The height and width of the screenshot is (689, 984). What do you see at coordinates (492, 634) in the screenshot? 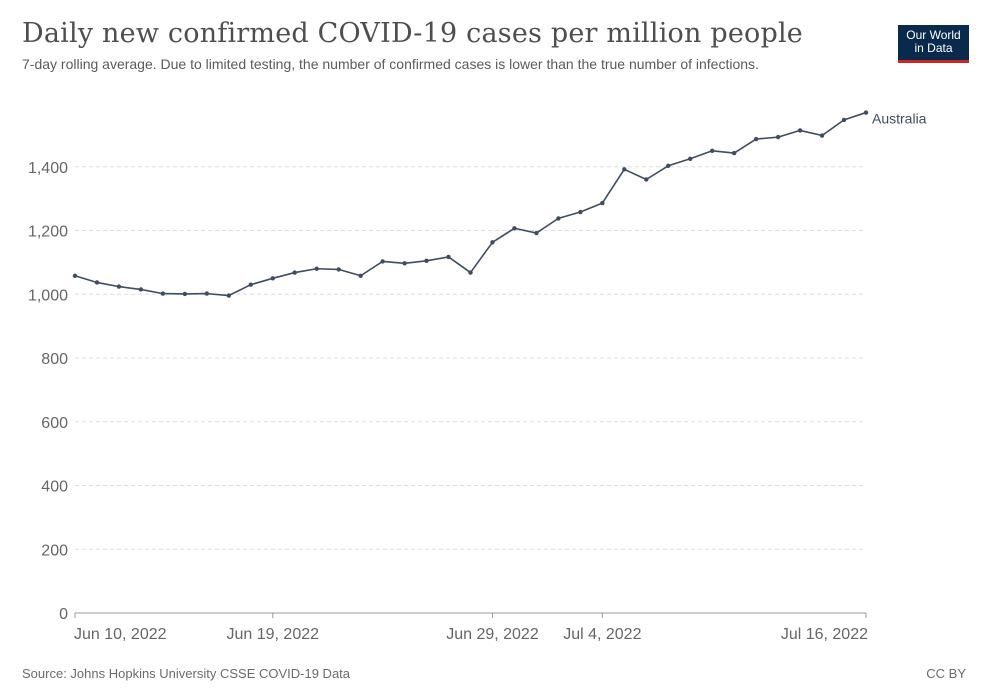
I see `x-tick-label: Jun 29, 2022` at bounding box center [492, 634].